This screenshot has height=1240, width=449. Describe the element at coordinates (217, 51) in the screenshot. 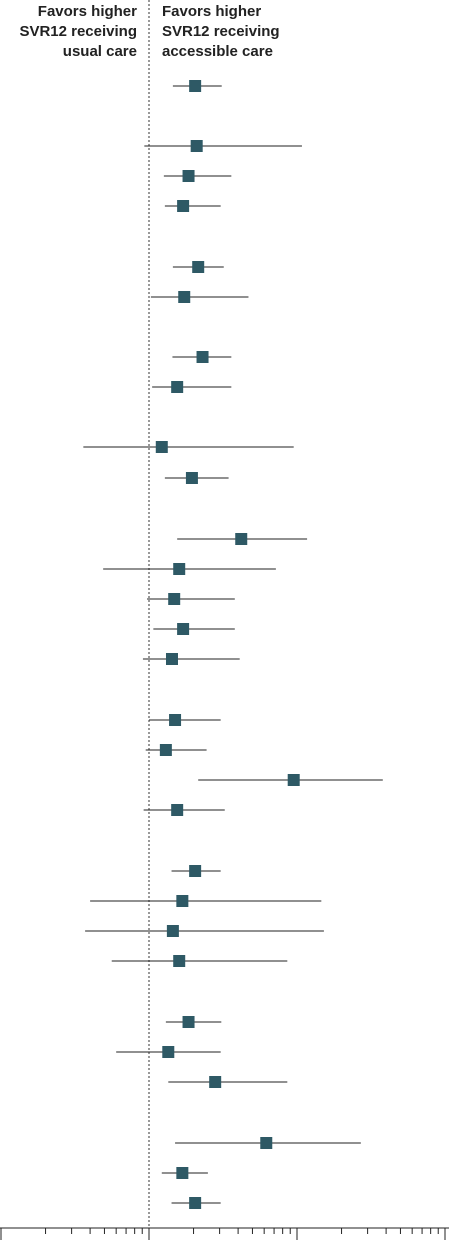

I see `header-right-line-3: accessible care` at that location.